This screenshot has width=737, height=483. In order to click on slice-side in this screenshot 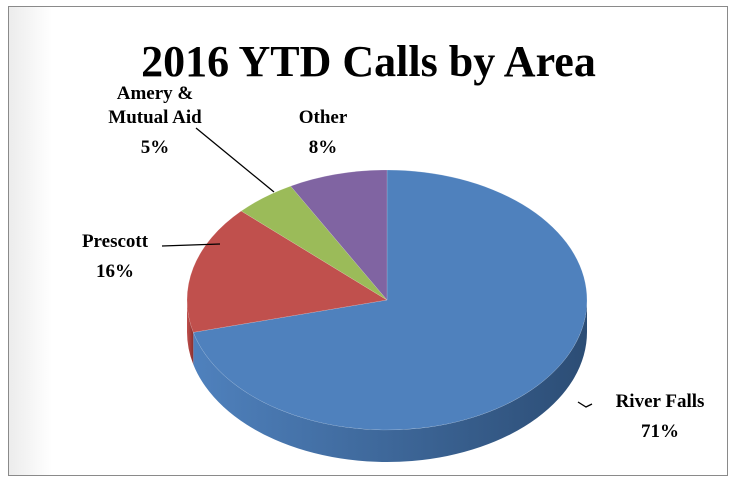, I will do `click(190, 332)`.